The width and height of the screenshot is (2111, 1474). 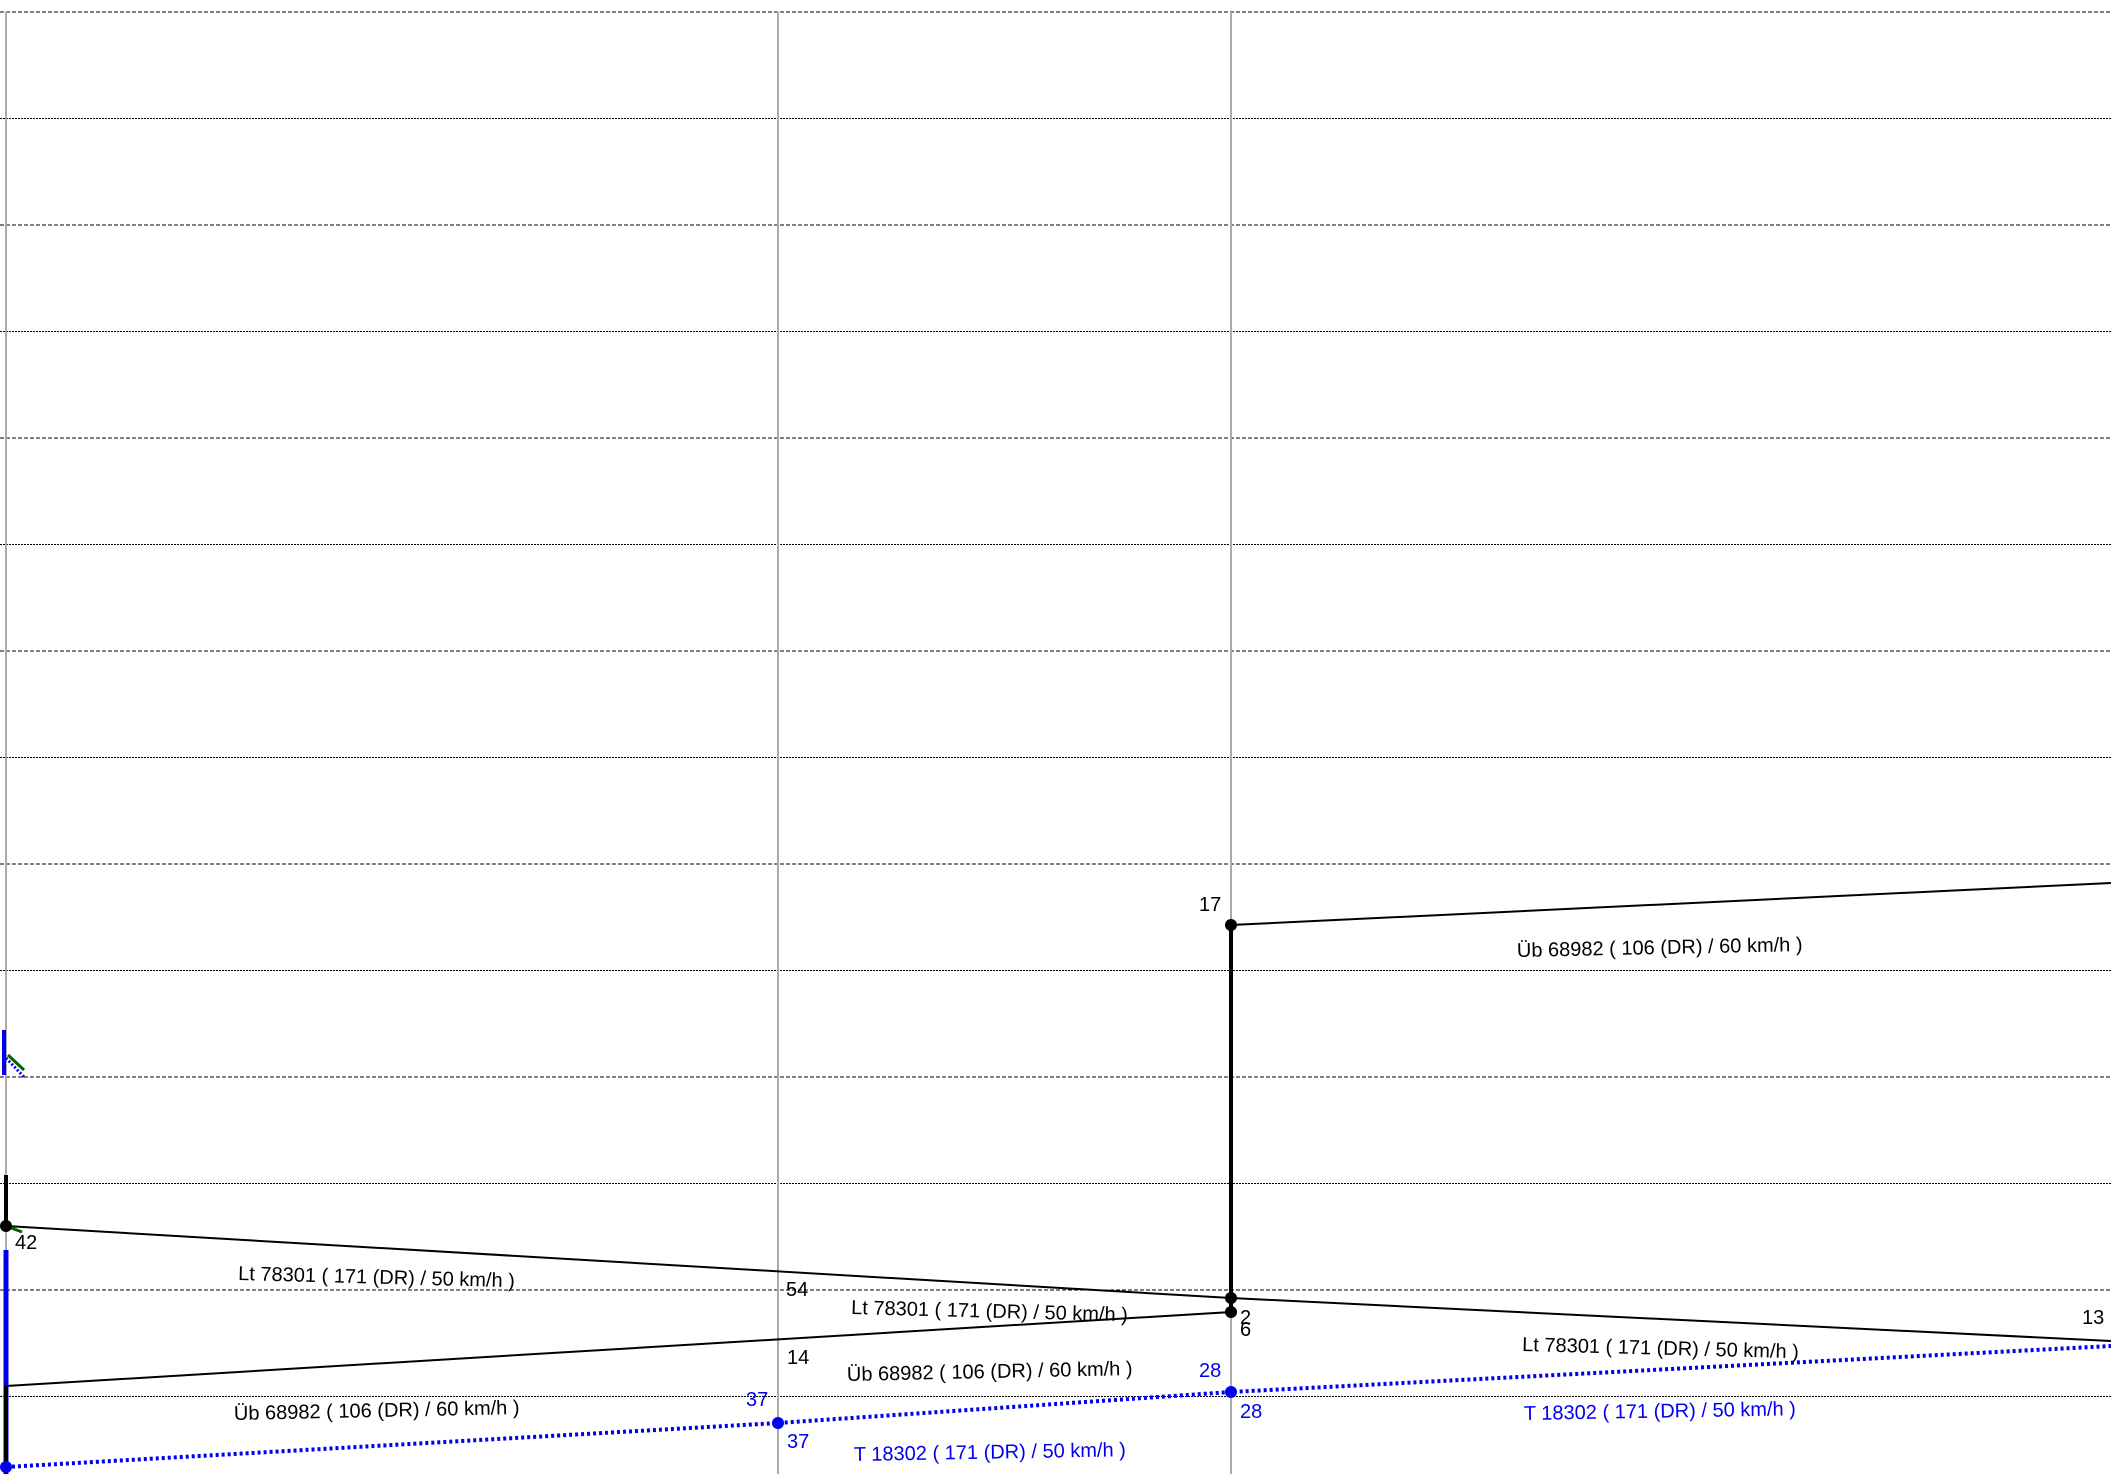 I want to click on train-path, so click(x=1058, y=1406).